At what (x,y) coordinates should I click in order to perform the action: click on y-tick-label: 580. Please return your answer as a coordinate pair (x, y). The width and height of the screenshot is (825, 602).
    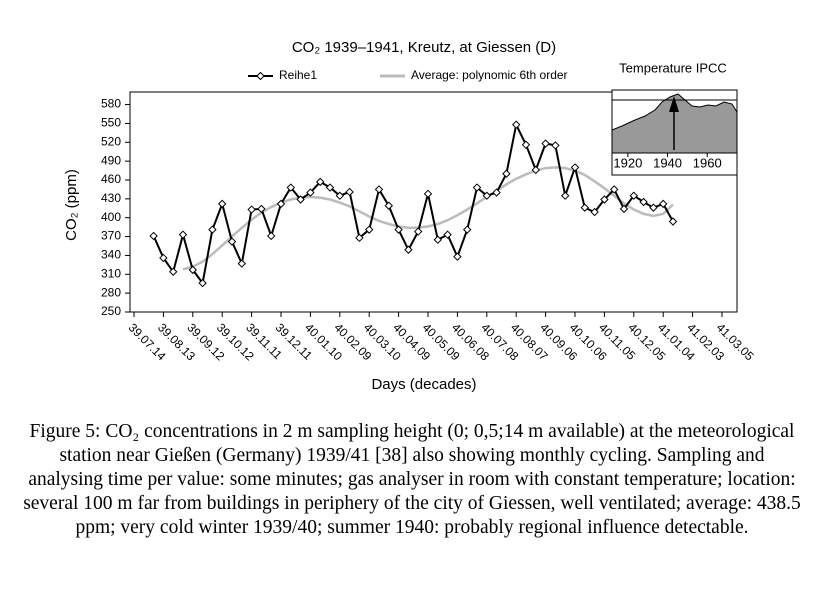
    Looking at the image, I should click on (111, 104).